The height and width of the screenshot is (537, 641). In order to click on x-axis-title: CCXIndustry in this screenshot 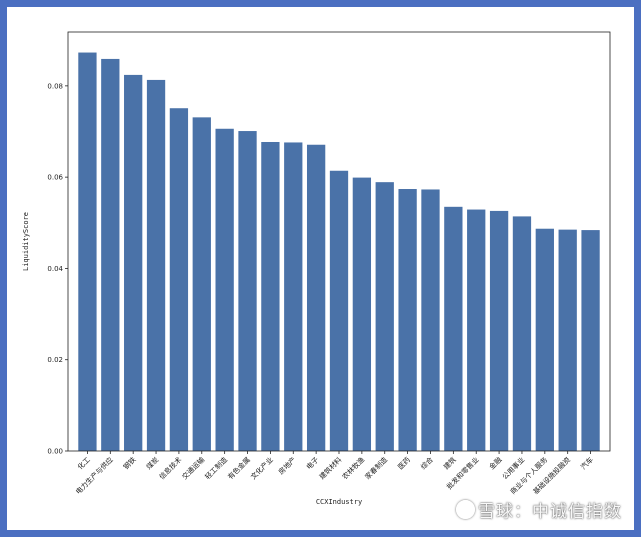, I will do `click(339, 502)`.